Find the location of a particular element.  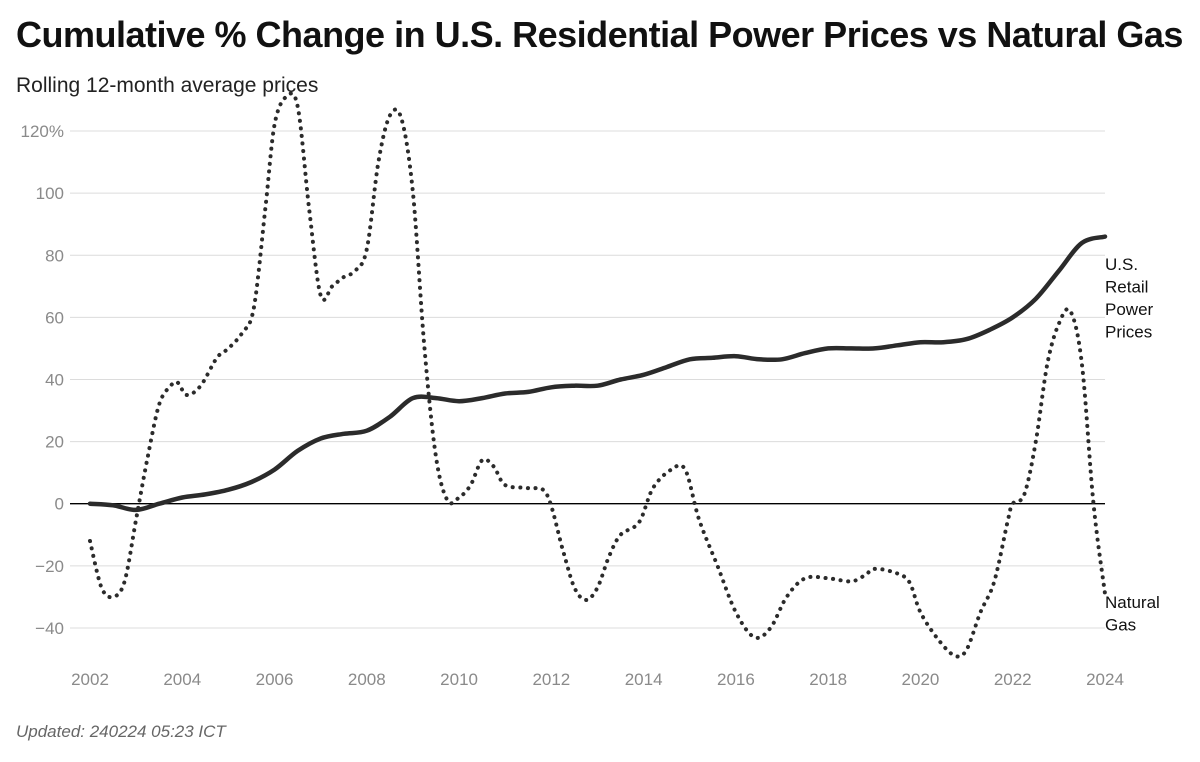

x-tick-label: 2024 is located at coordinates (1105, 679).